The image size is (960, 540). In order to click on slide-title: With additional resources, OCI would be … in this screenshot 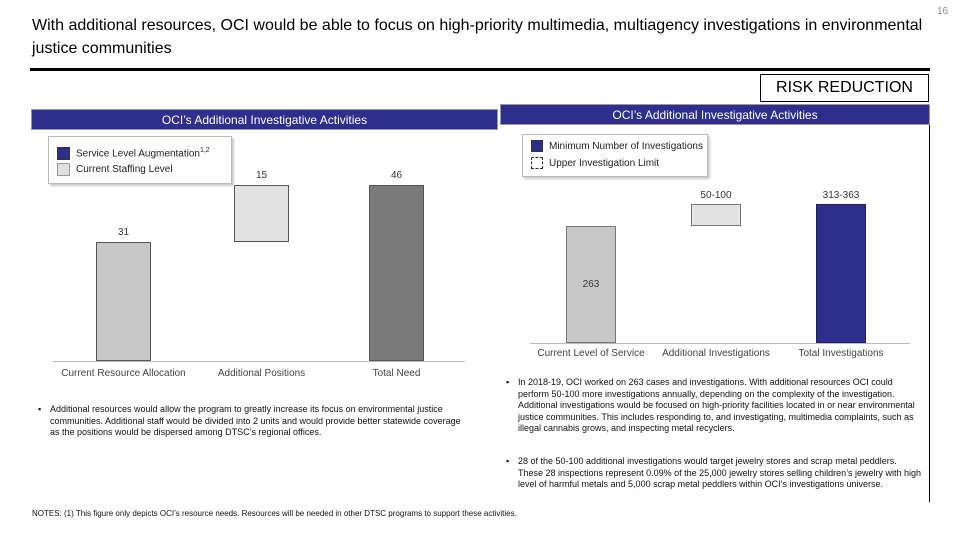, I will do `click(477, 37)`.